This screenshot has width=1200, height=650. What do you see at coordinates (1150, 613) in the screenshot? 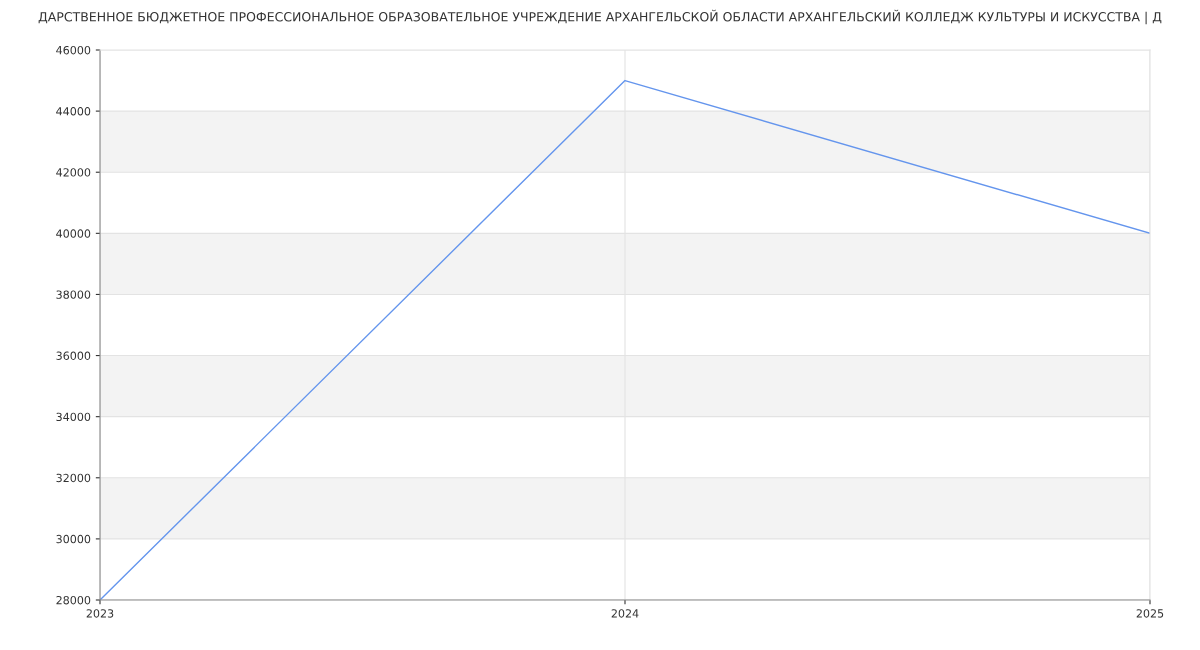
I see `x-tick-label: 2025` at bounding box center [1150, 613].